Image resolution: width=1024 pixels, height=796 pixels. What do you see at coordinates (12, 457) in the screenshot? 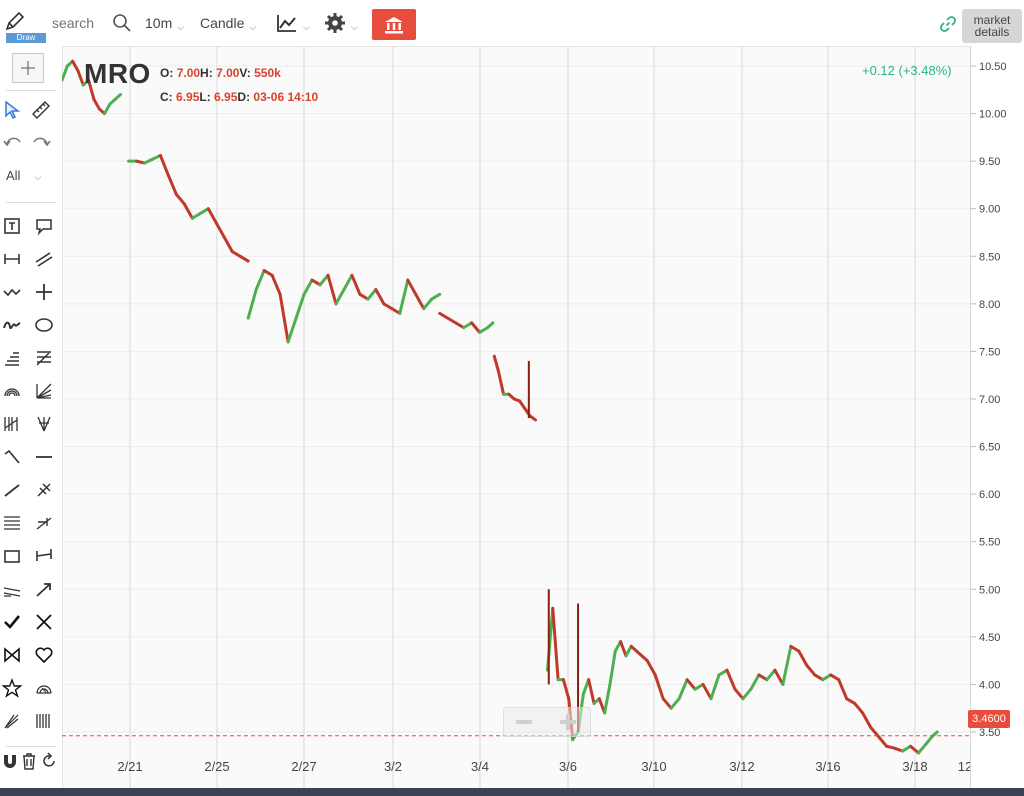
I see `trend-angle-tool` at bounding box center [12, 457].